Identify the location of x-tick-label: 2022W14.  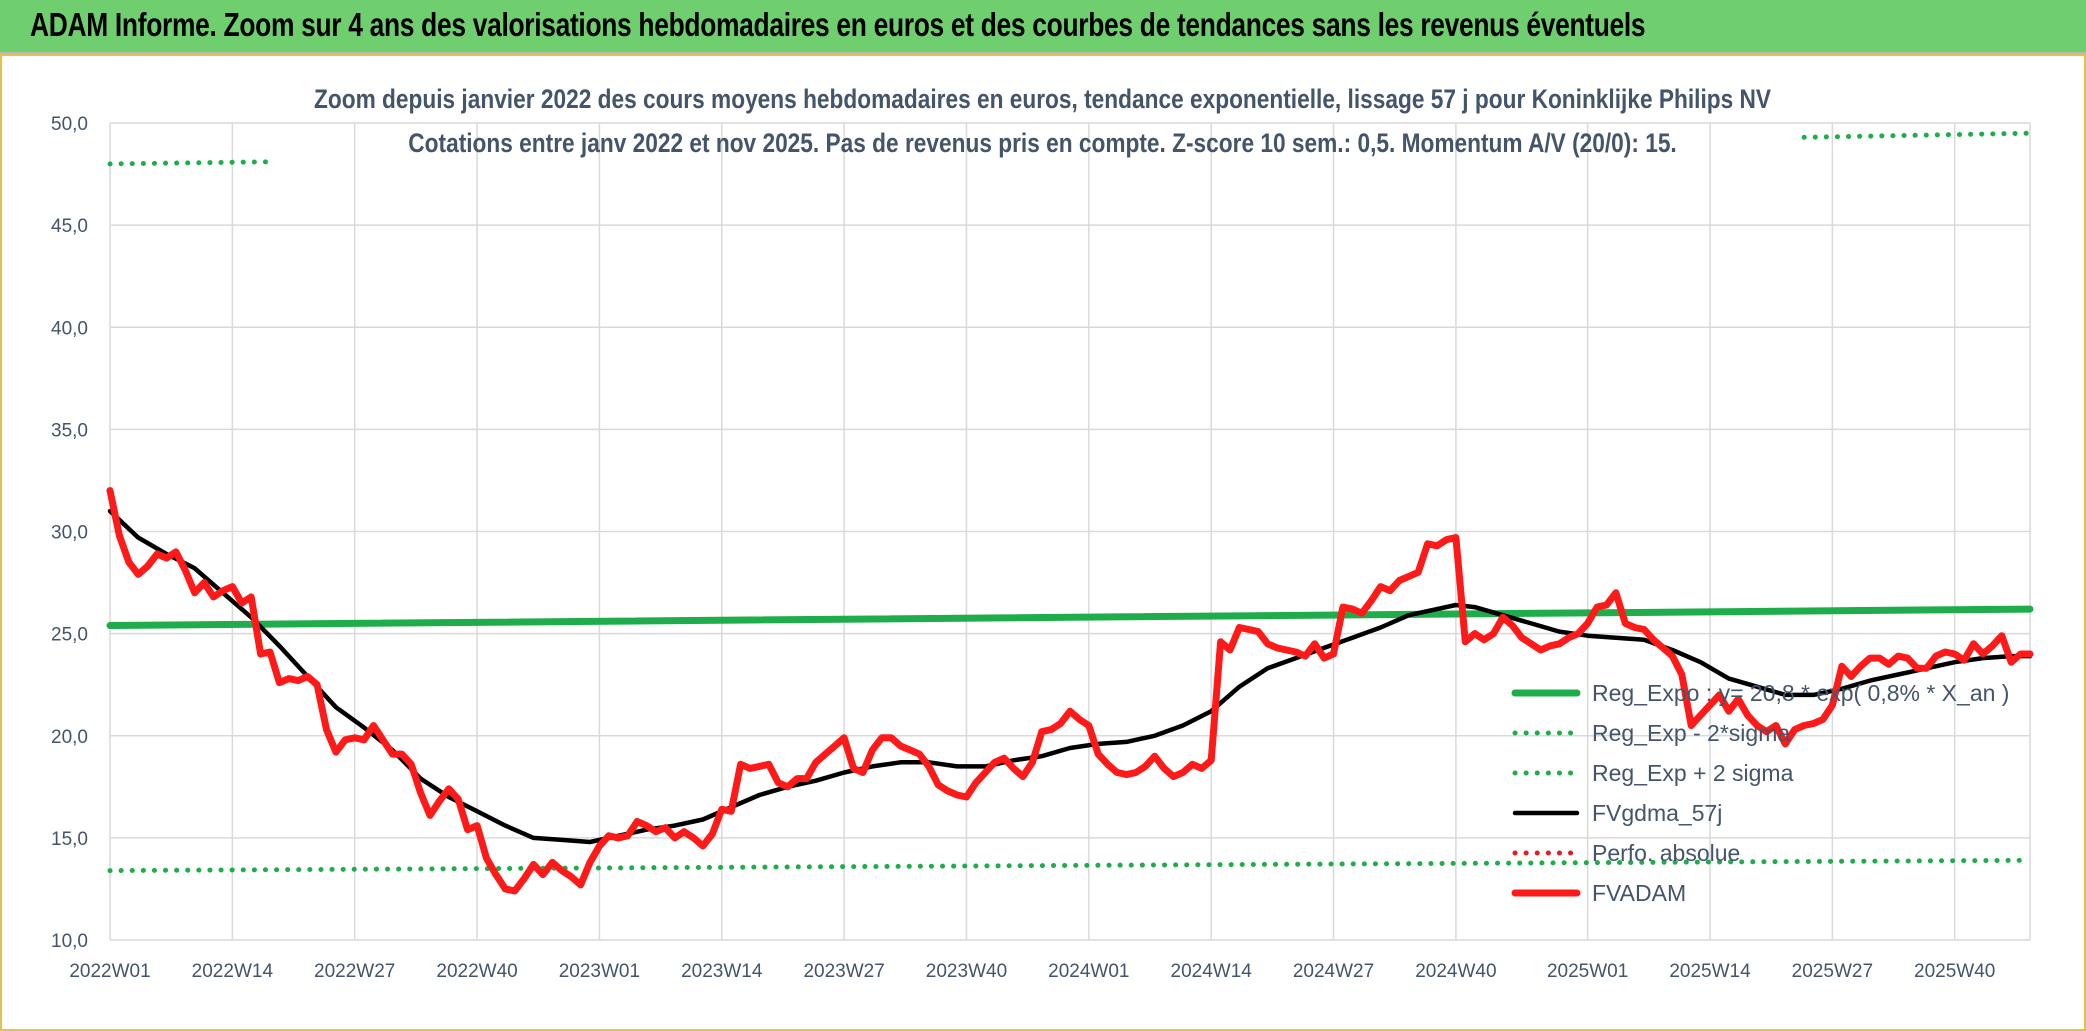
(233, 971).